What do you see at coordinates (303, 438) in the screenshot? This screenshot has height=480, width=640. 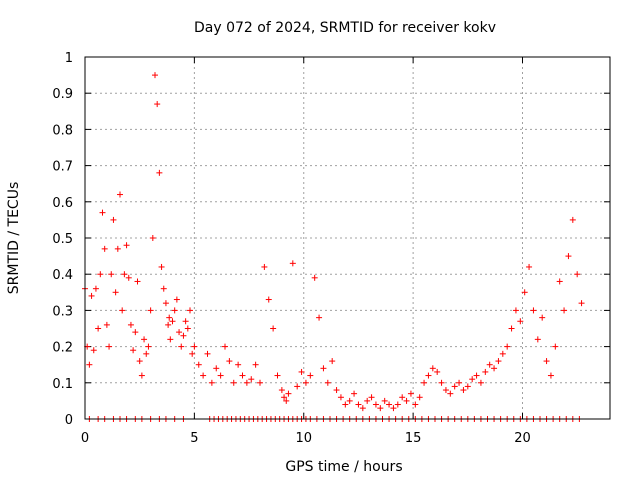 I see `x-tick-label: 10` at bounding box center [303, 438].